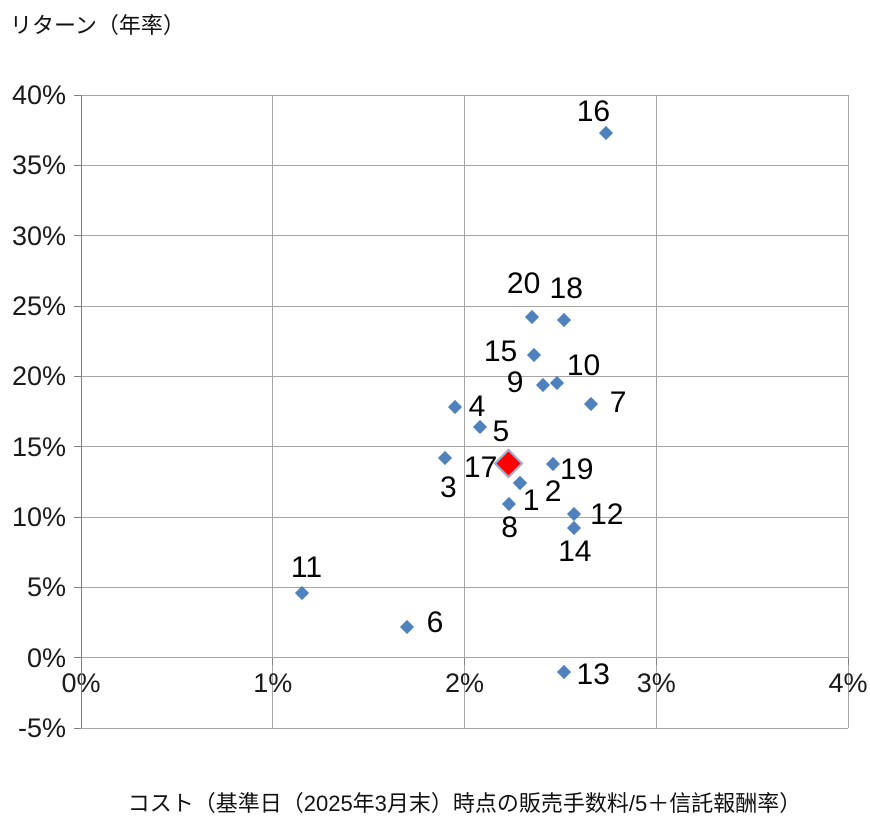 This screenshot has width=870, height=829. What do you see at coordinates (501, 431) in the screenshot?
I see `point-label-5: 5` at bounding box center [501, 431].